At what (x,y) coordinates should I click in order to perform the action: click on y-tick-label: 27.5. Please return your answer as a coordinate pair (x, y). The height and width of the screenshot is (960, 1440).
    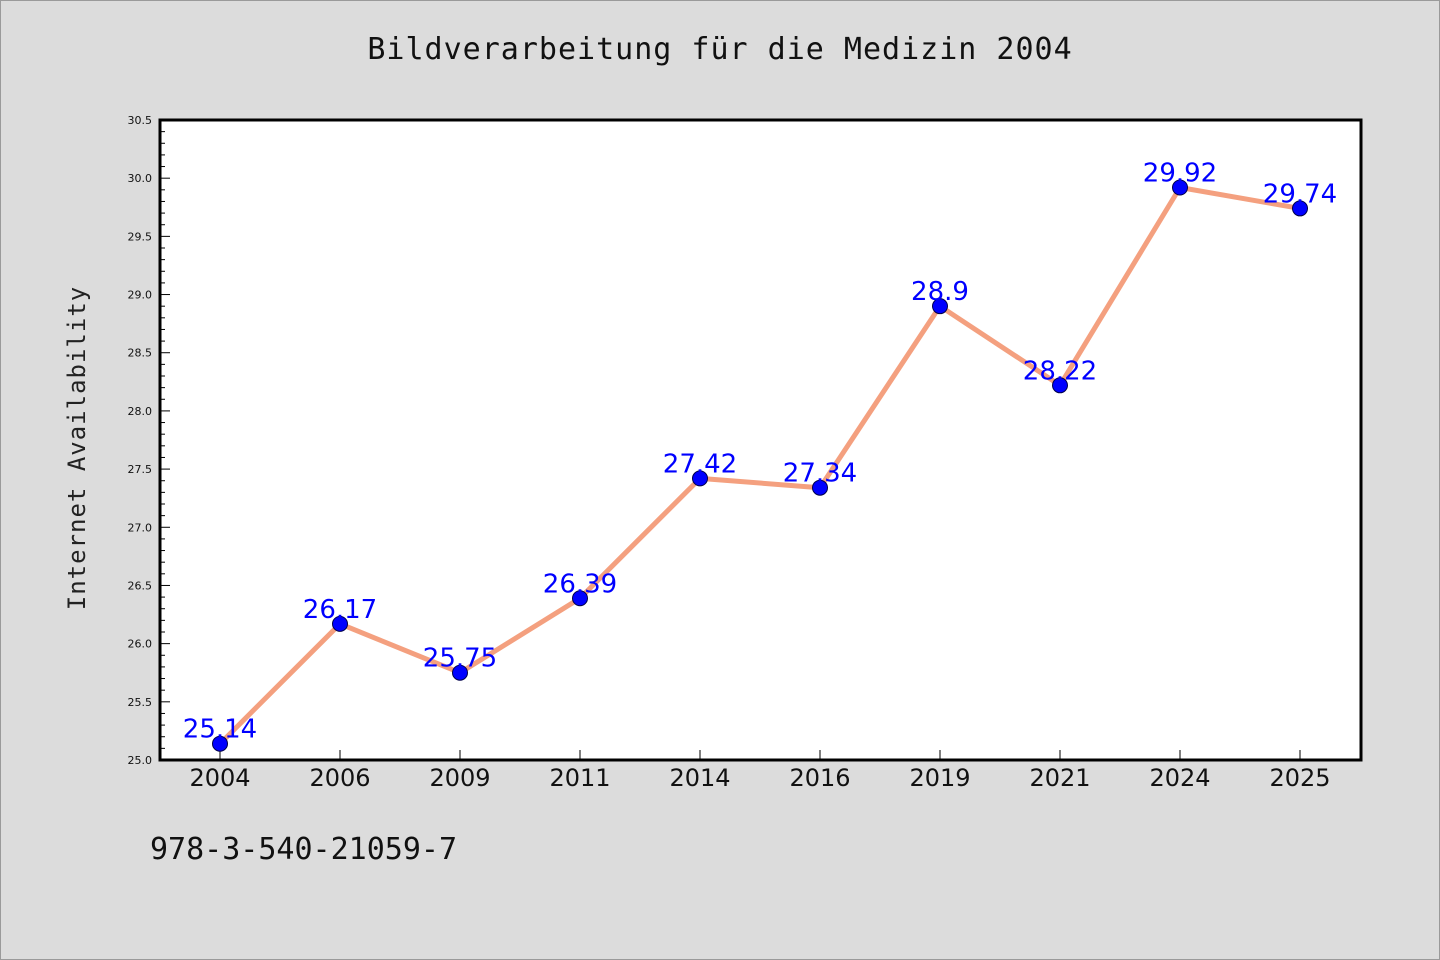
    Looking at the image, I should click on (140, 469).